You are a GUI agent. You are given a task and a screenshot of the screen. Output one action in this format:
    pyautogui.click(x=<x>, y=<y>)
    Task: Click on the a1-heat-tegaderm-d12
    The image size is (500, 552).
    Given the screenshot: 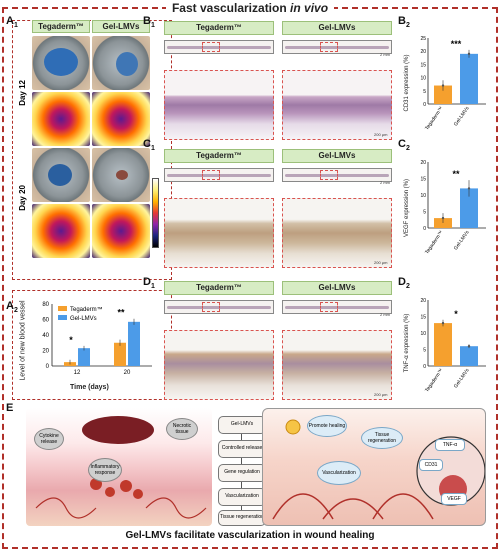 What is the action you would take?
    pyautogui.click(x=61, y=119)
    